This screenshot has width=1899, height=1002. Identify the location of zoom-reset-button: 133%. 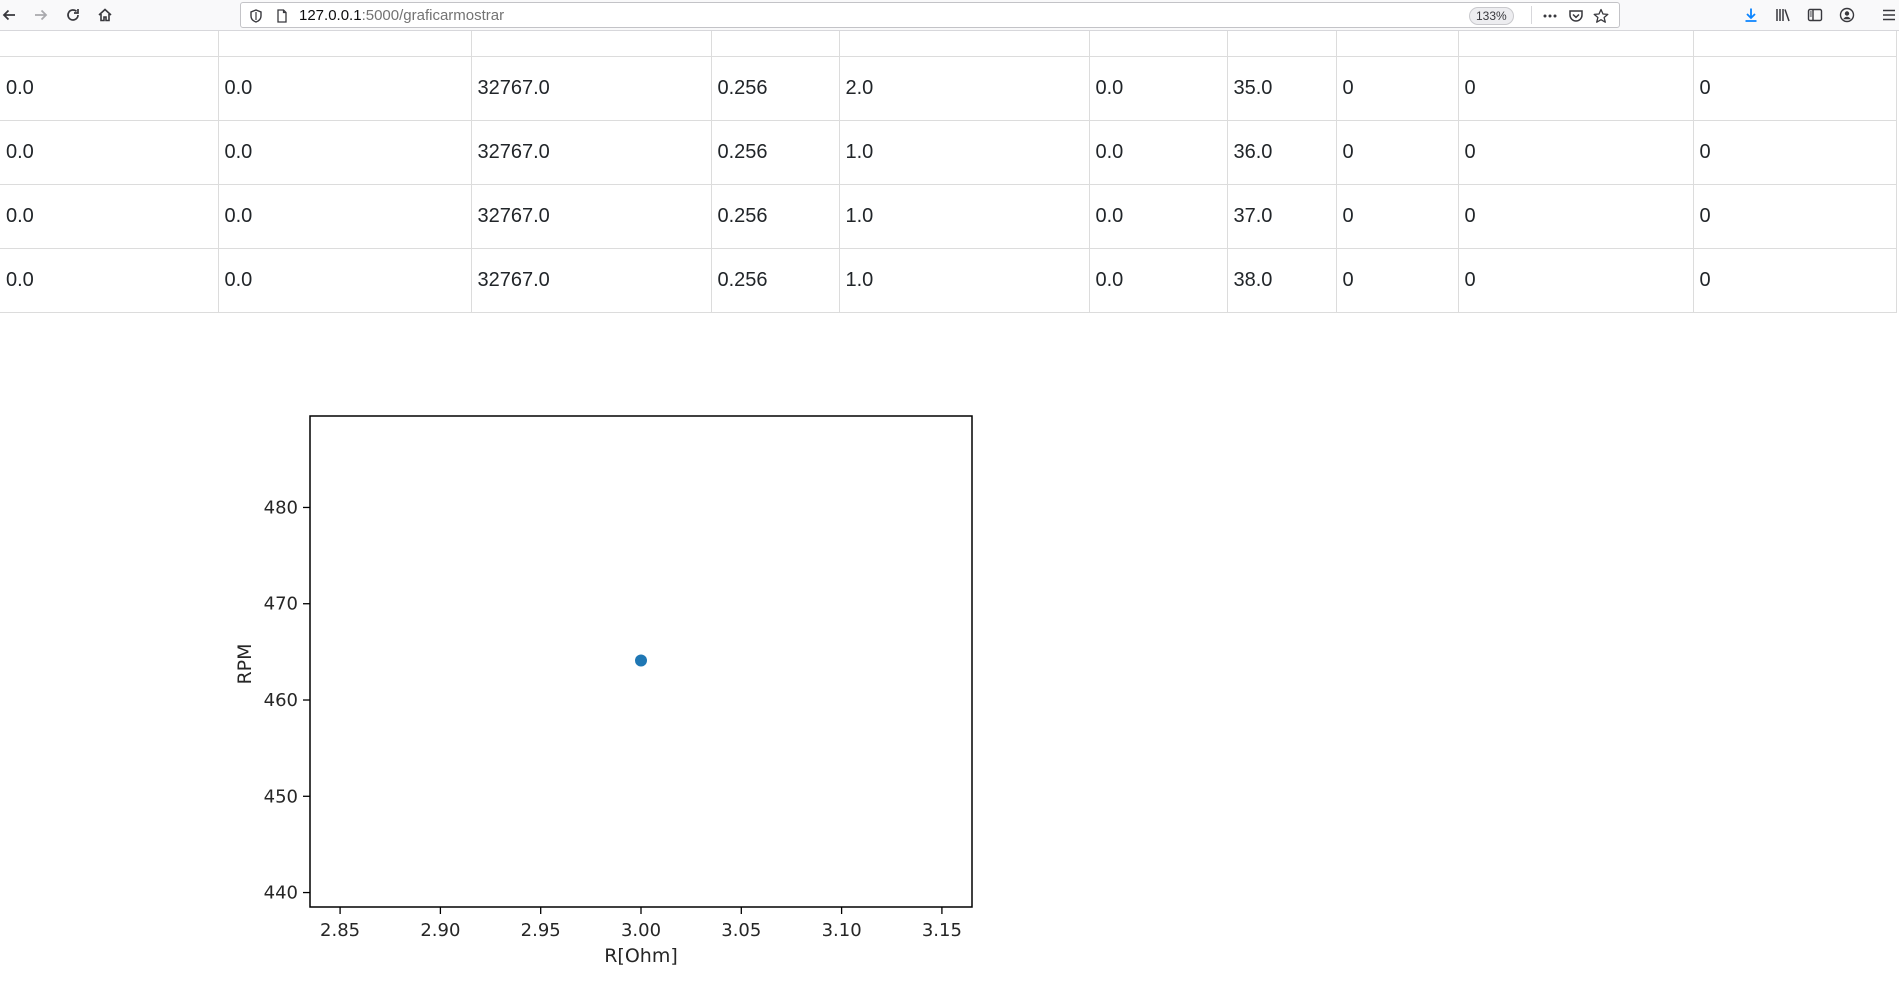
(1491, 16).